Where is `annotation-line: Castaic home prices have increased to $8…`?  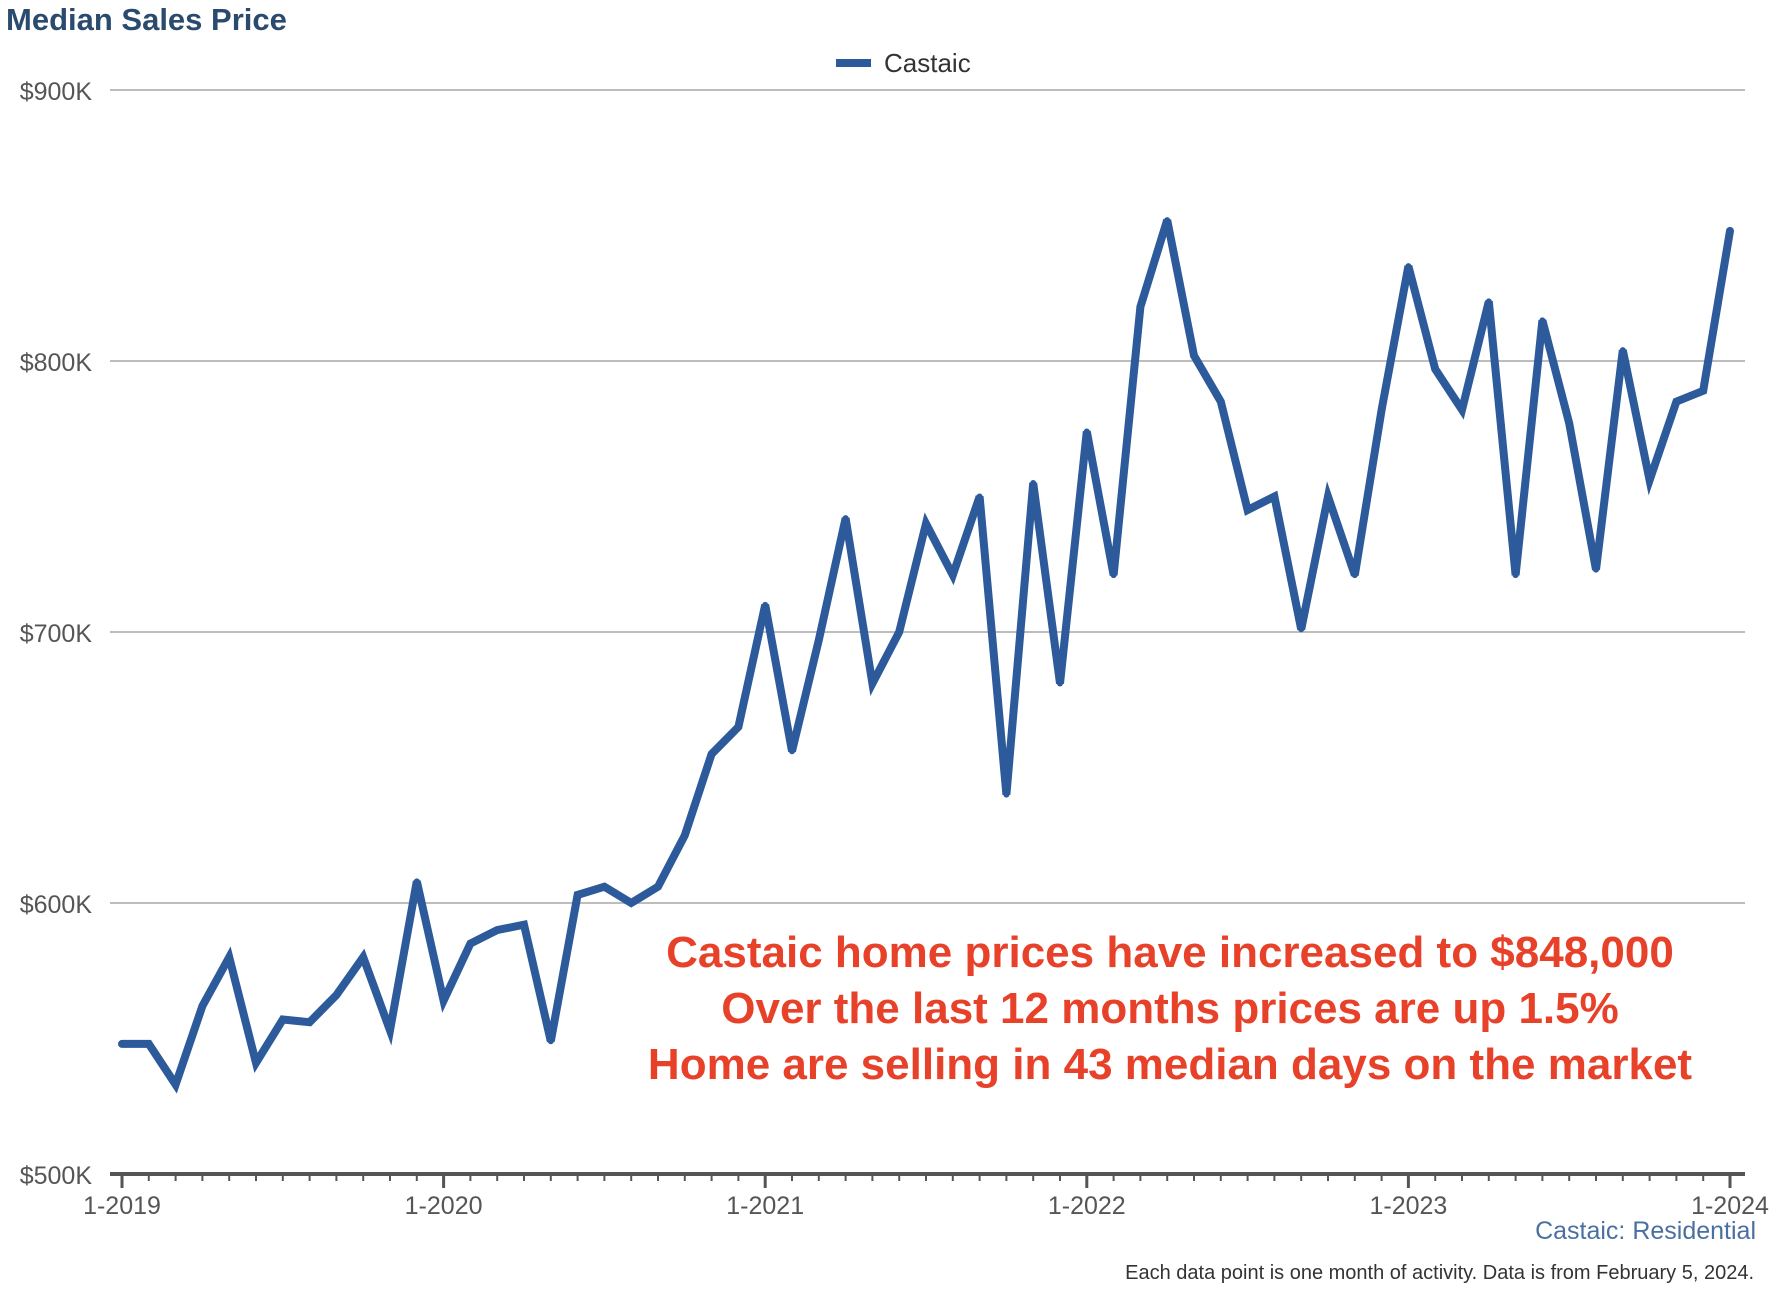
annotation-line: Castaic home prices have increased to $8… is located at coordinates (1170, 952).